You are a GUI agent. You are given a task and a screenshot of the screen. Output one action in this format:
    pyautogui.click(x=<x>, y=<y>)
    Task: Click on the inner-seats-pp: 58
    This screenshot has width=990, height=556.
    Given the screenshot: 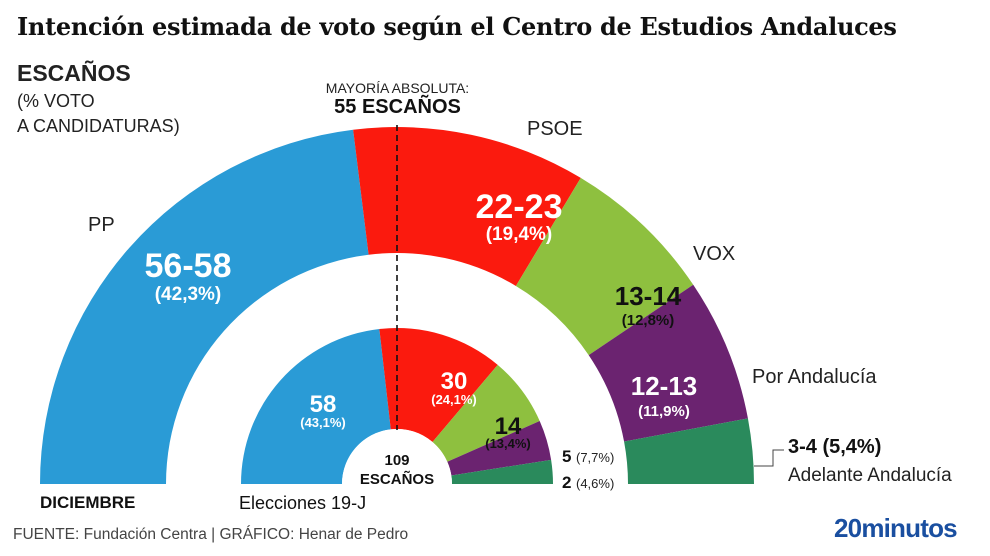 What is the action you would take?
    pyautogui.click(x=323, y=404)
    